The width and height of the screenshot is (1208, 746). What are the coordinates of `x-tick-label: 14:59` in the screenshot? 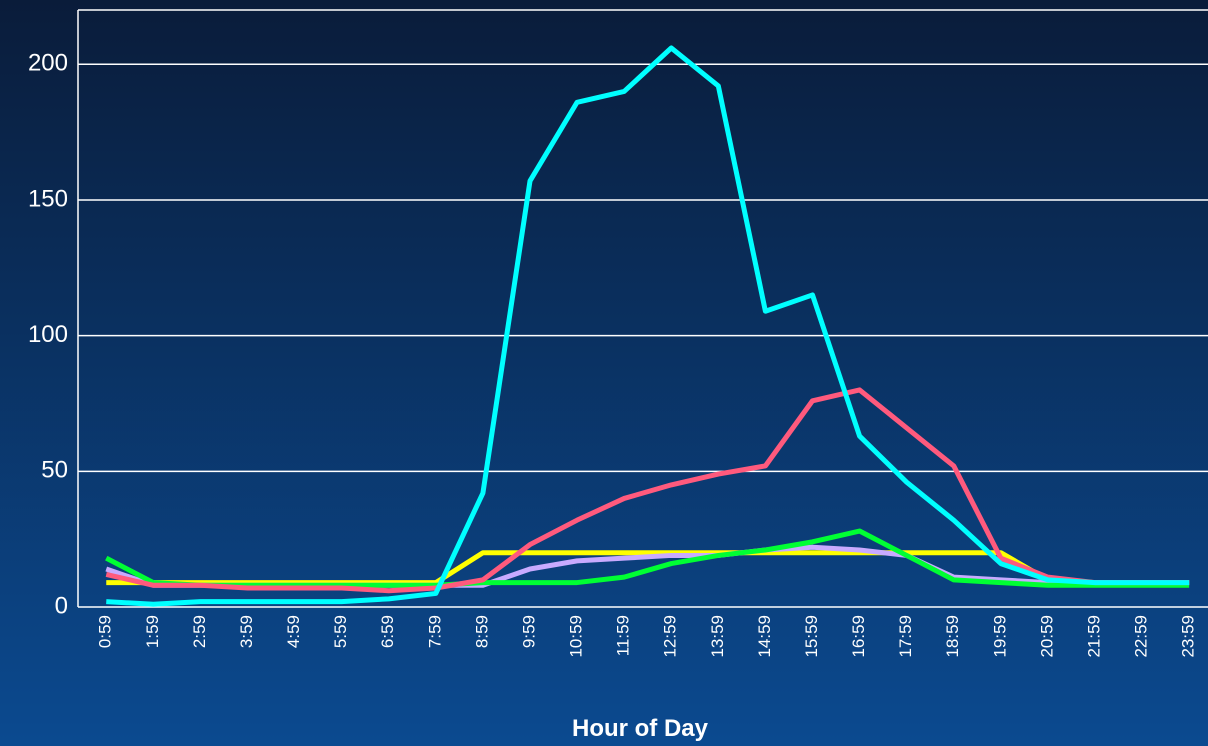 It's located at (764, 636).